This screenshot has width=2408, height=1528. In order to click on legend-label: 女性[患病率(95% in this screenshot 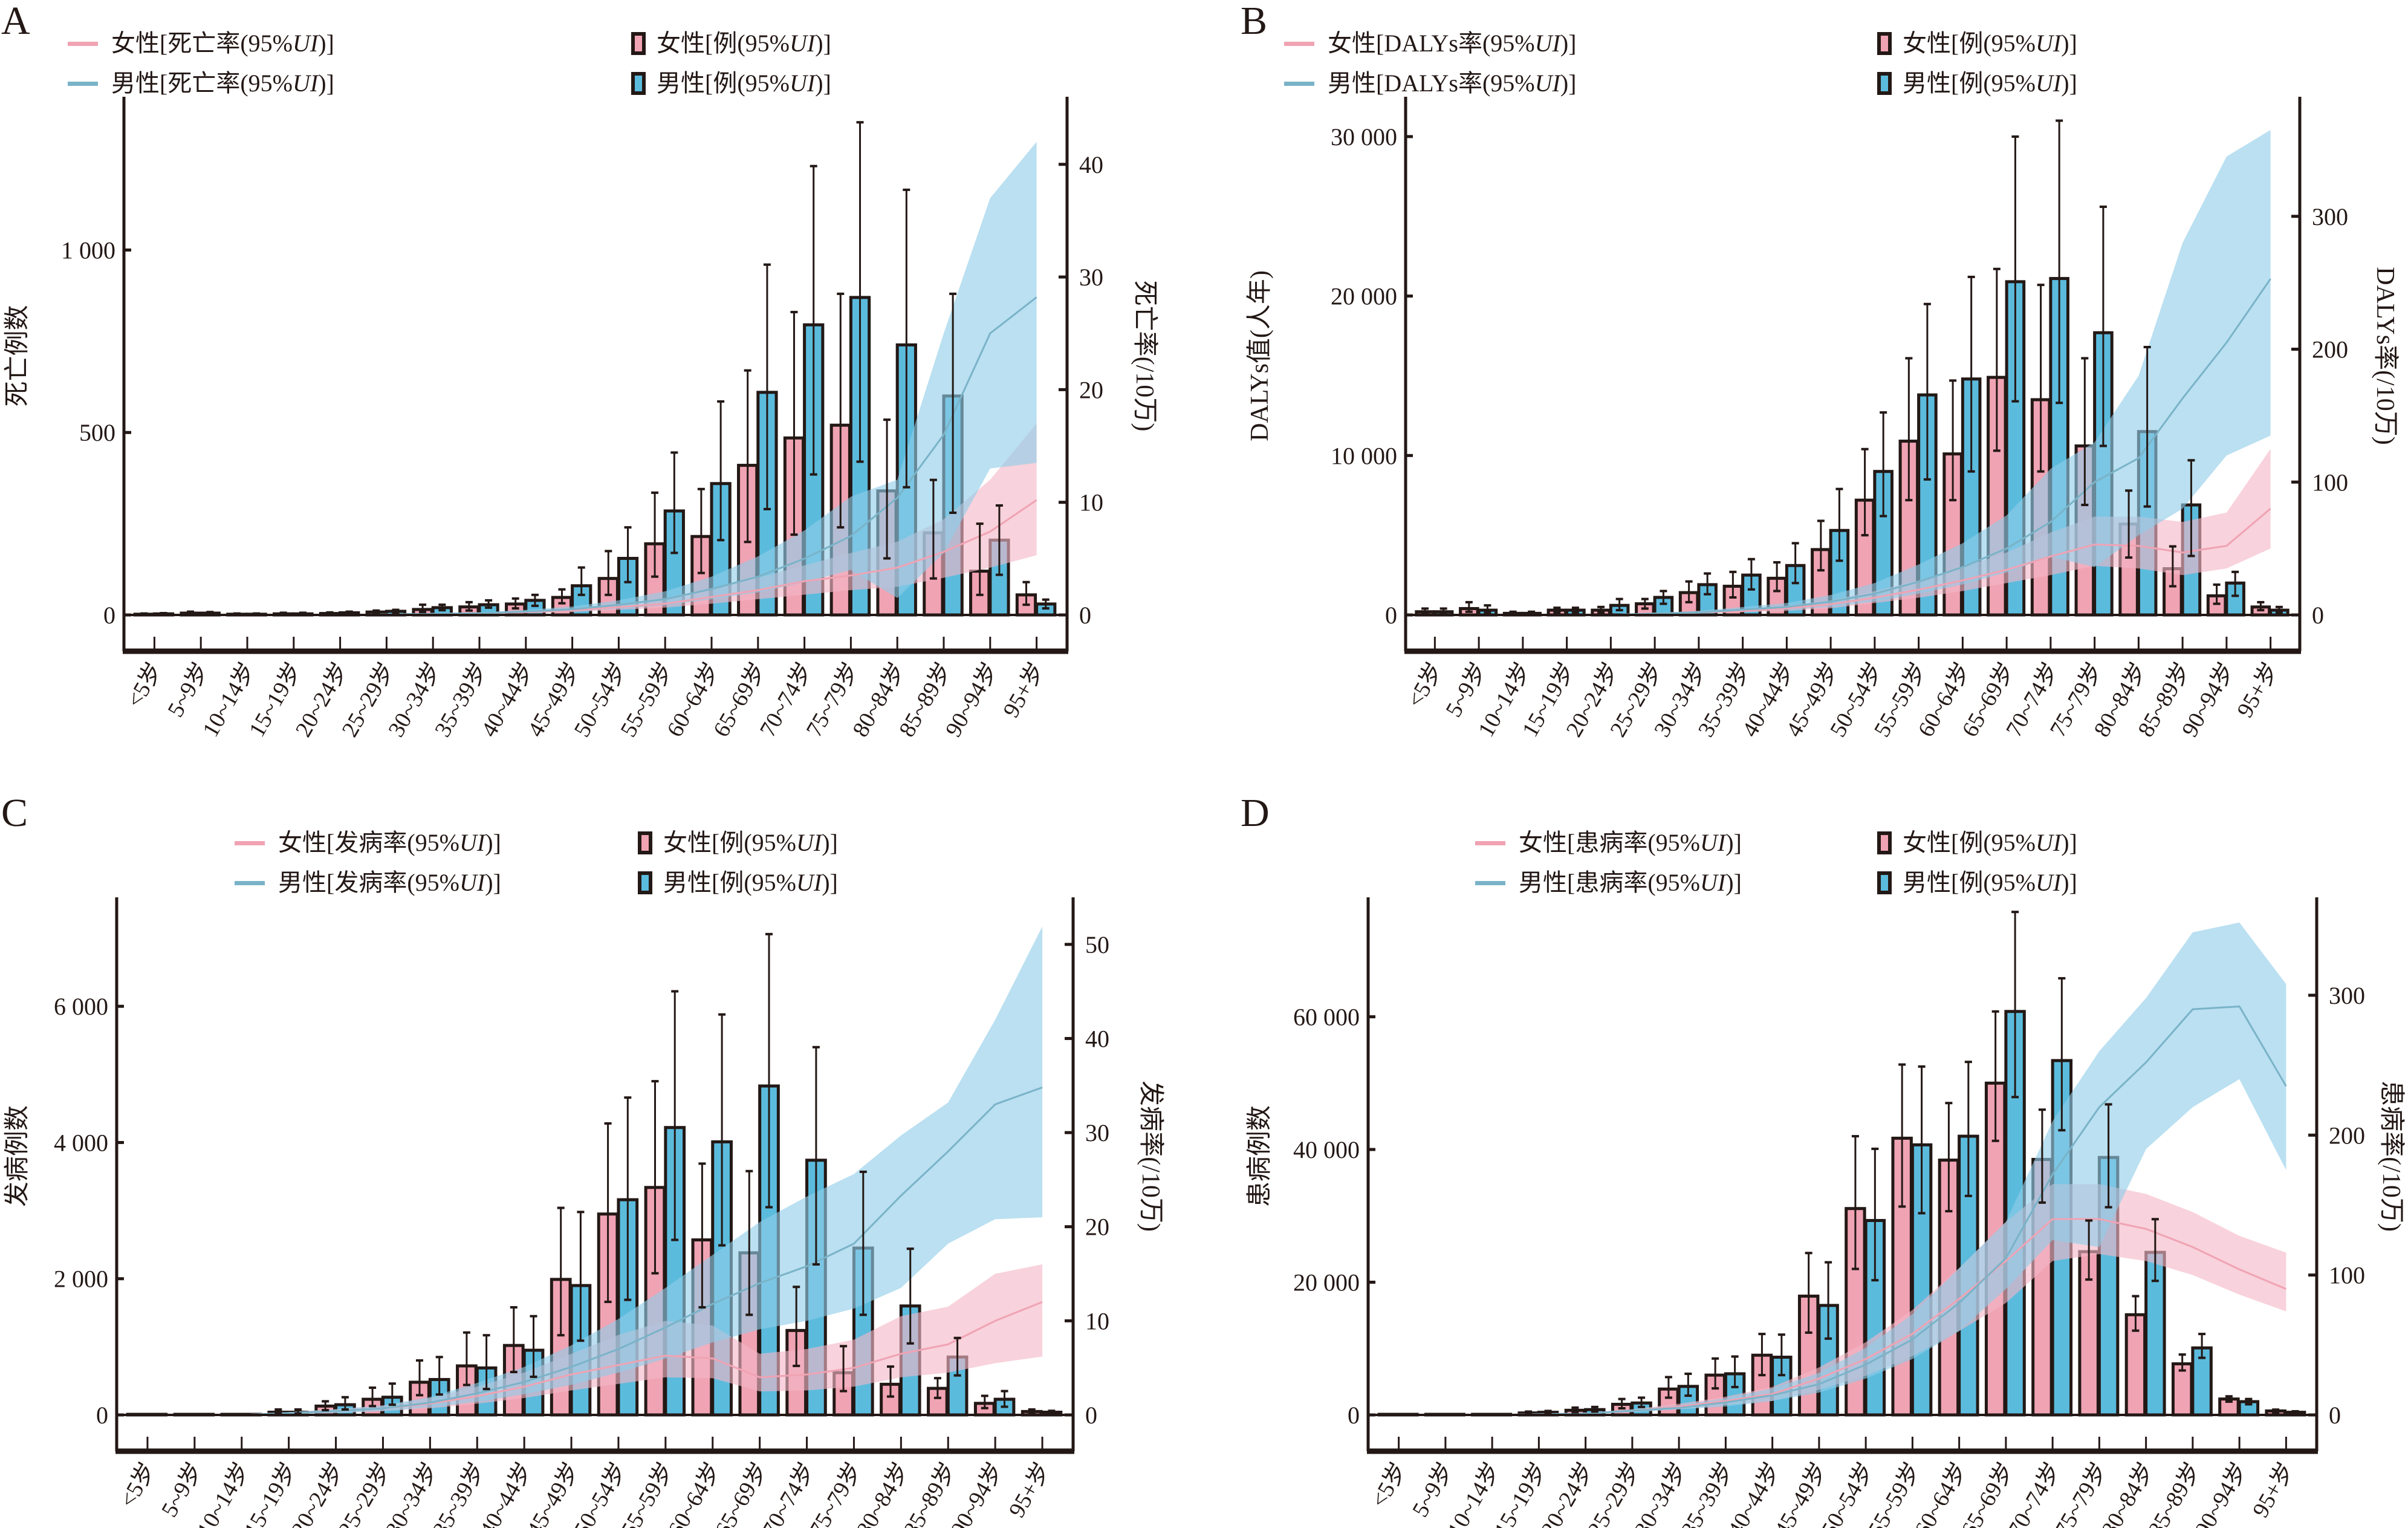, I will do `click(1609, 842)`.